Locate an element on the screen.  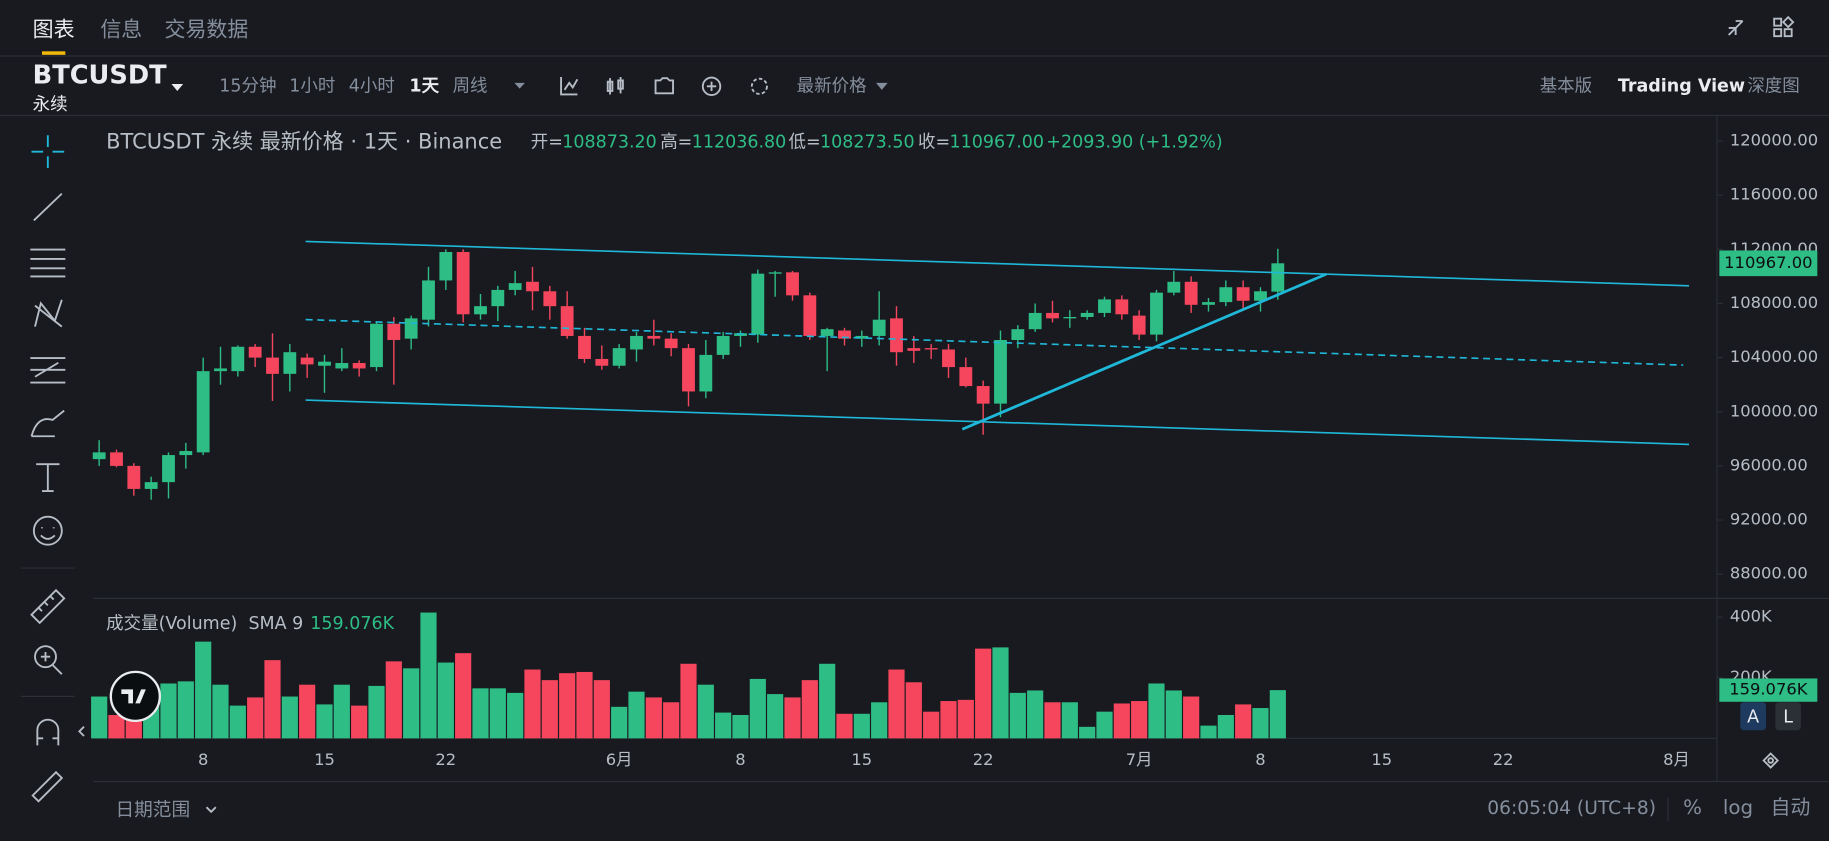
collapse-arrow is located at coordinates (81, 731).